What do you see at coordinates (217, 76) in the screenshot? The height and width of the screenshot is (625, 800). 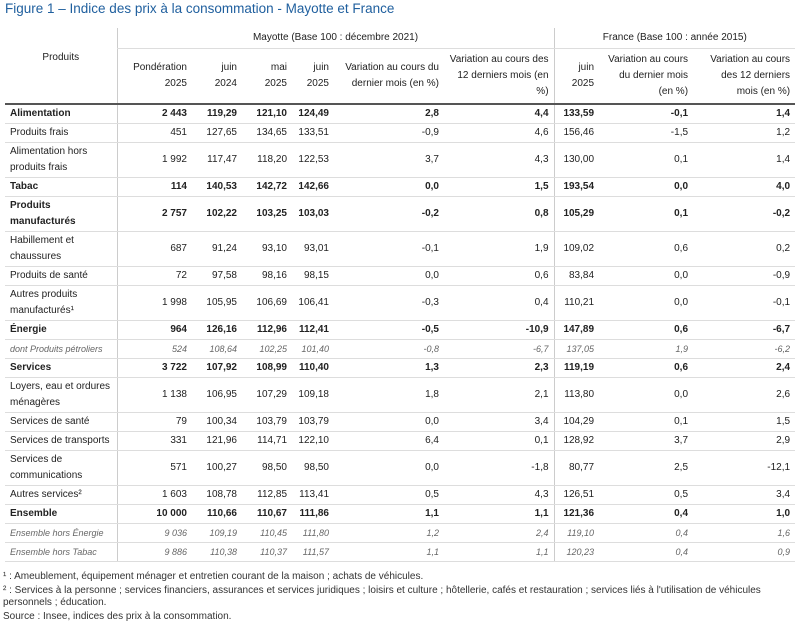 I see `column-header: juin 2024` at bounding box center [217, 76].